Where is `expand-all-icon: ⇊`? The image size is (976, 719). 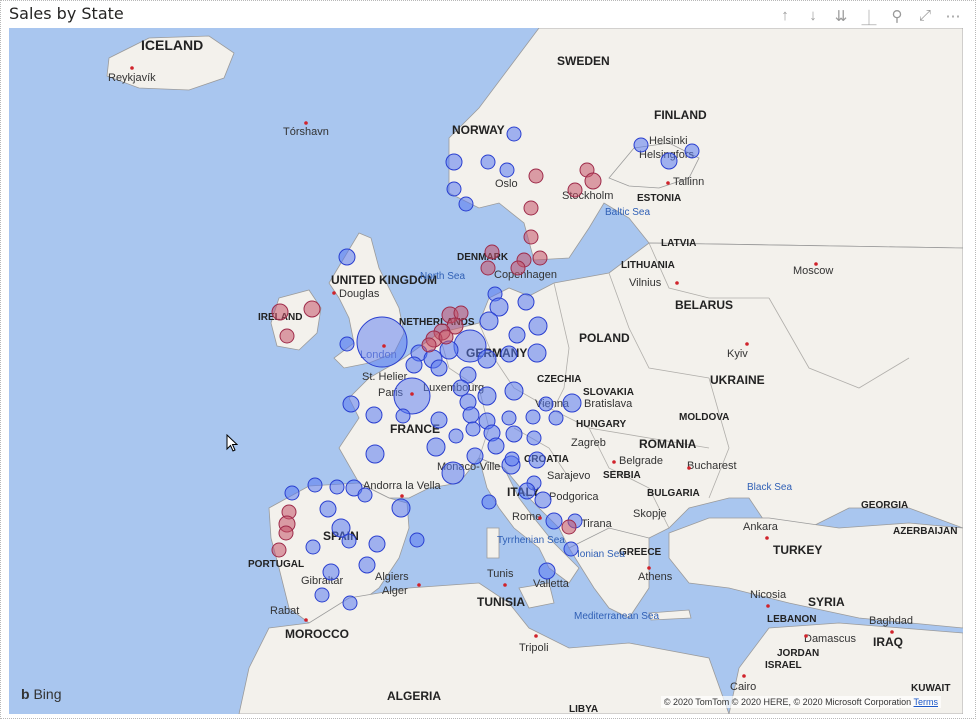
expand-all-icon: ⇊ is located at coordinates (841, 16).